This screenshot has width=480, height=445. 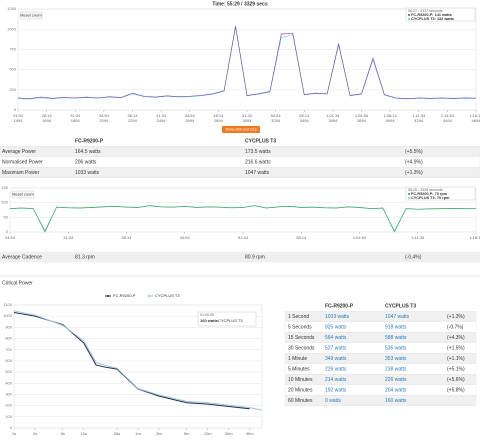 What do you see at coordinates (161, 115) in the screenshot?
I see `x-tick-label: 41:34` at bounding box center [161, 115].